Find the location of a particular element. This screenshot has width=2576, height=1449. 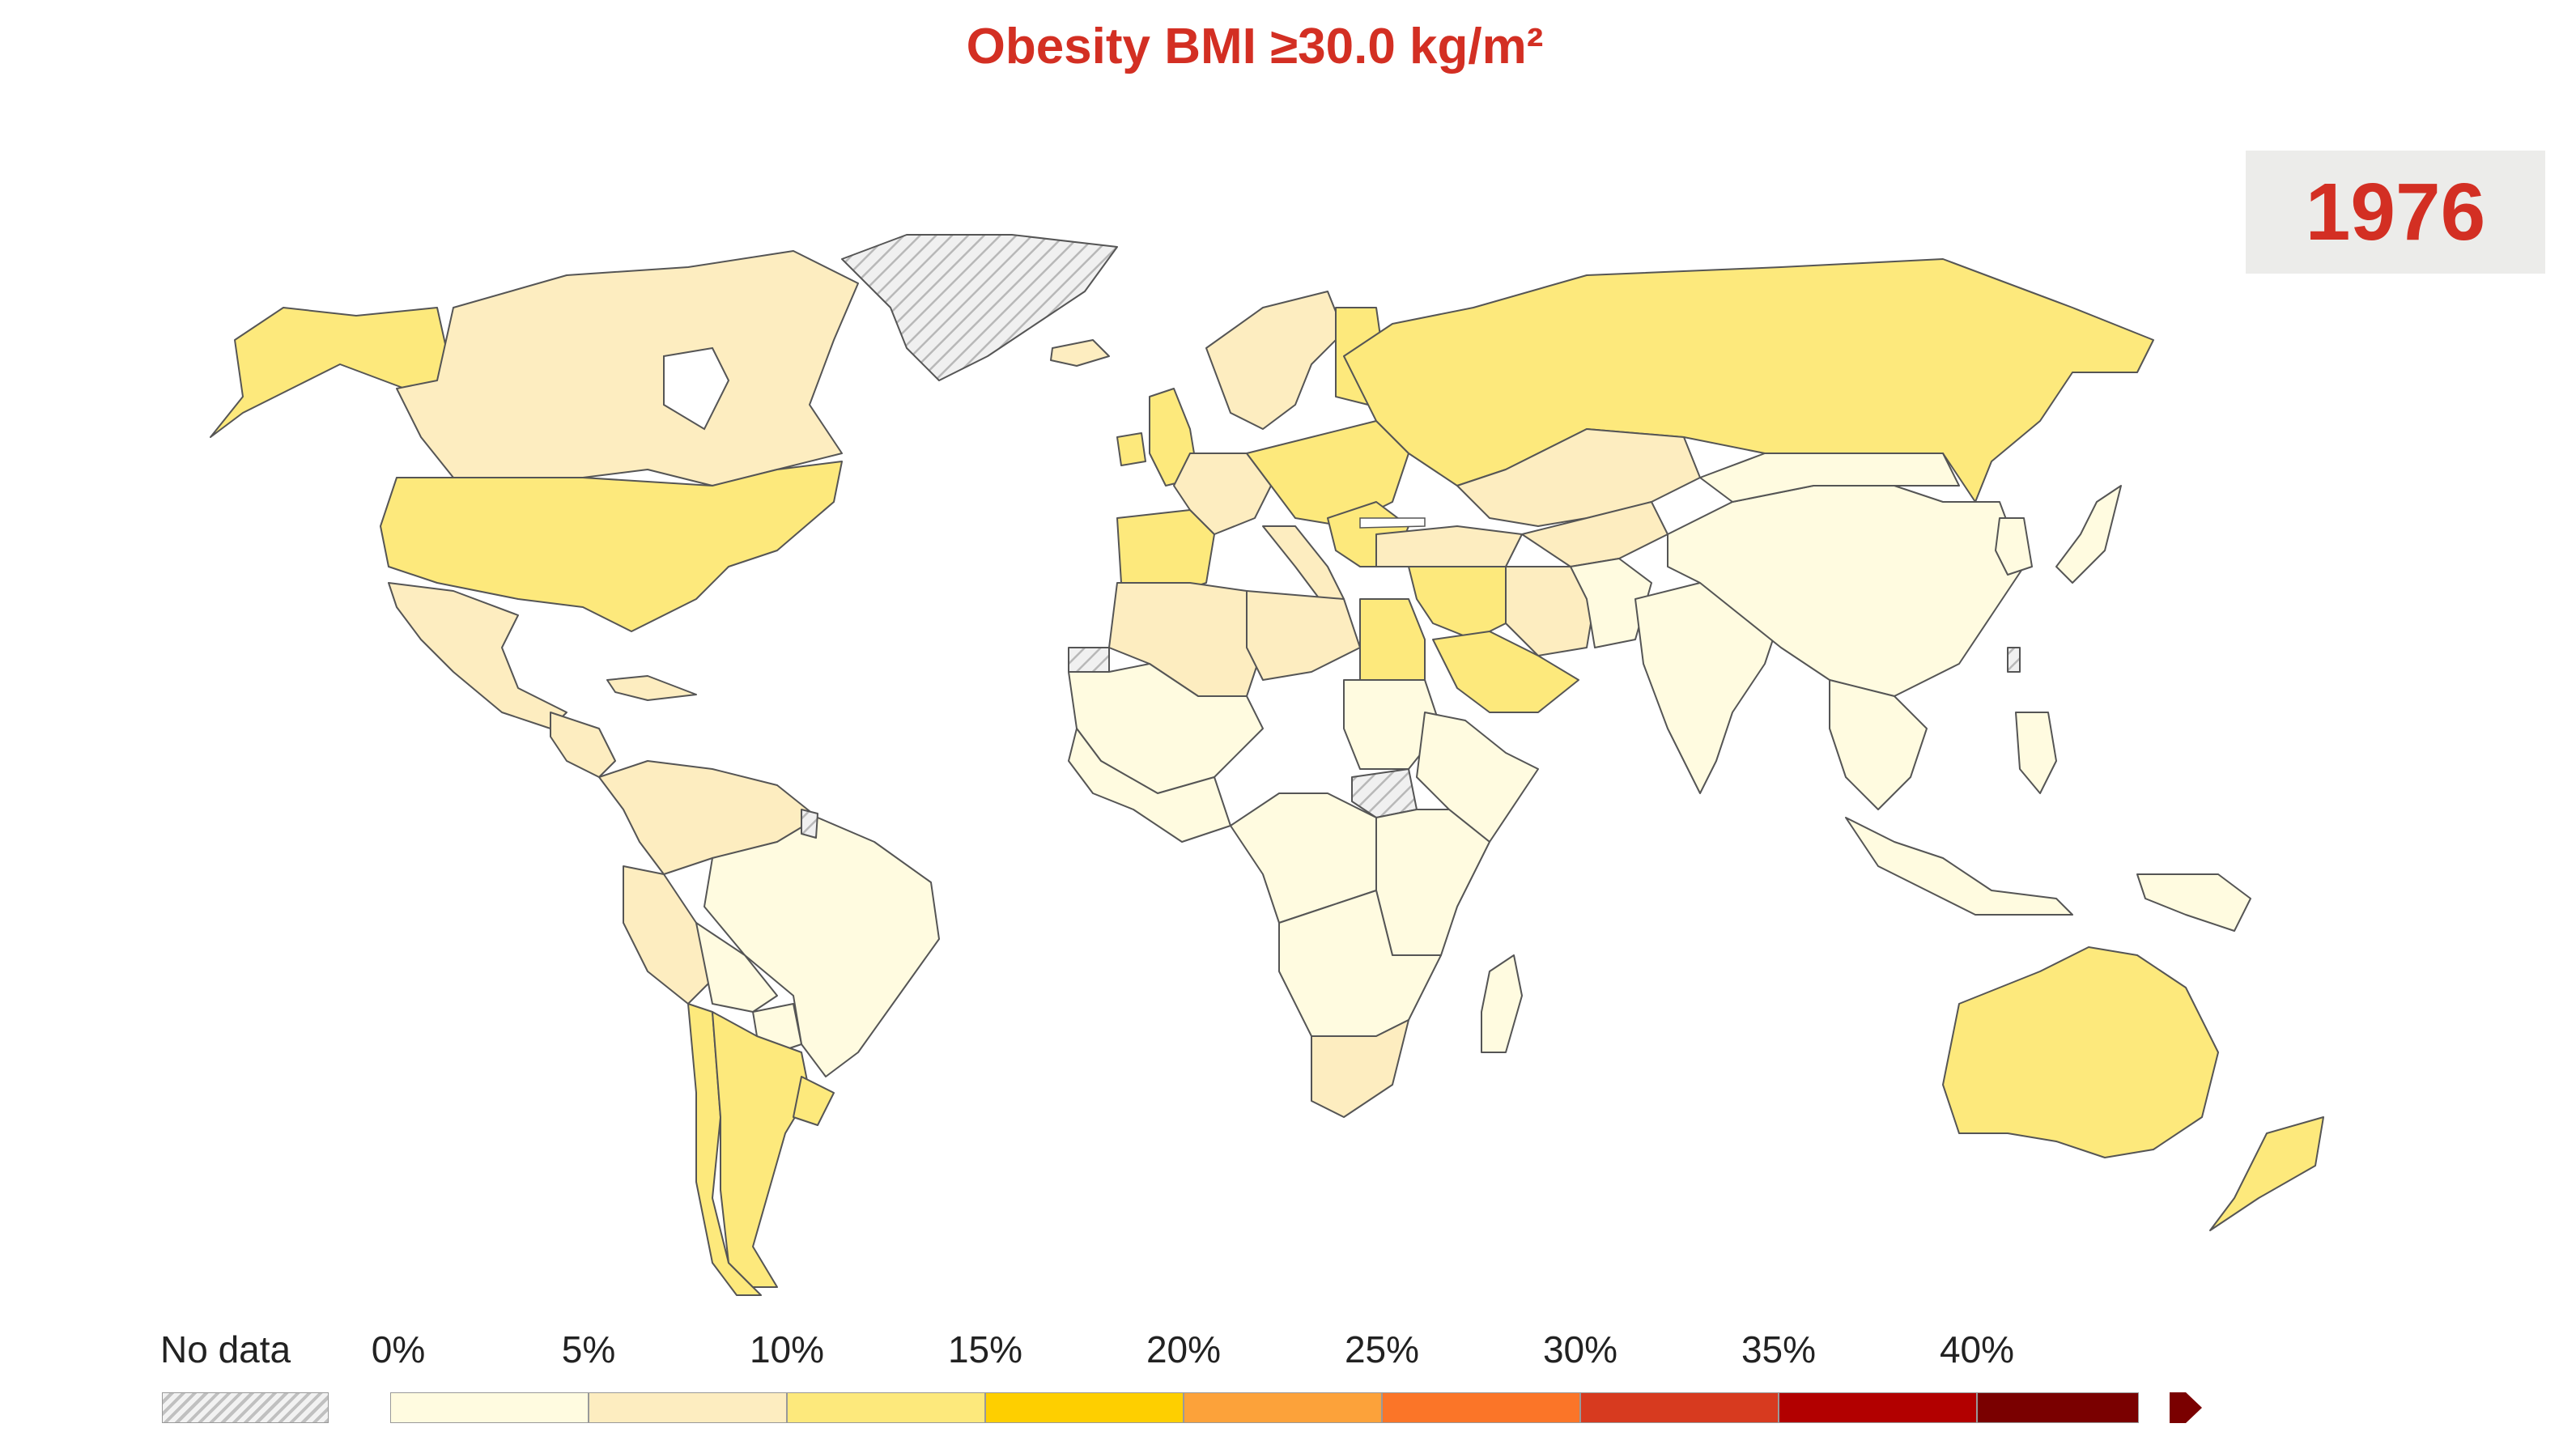

region-canada is located at coordinates (627, 368).